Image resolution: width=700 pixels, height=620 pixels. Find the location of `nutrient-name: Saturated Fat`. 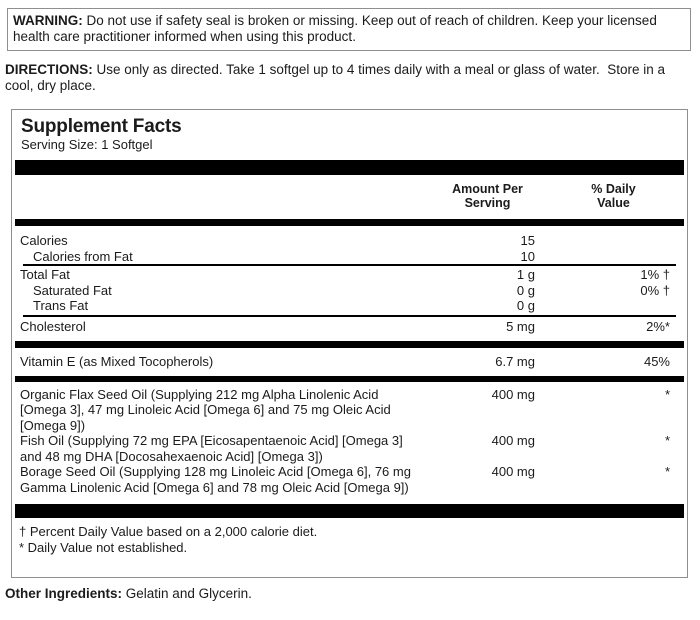

nutrient-name: Saturated Fat is located at coordinates (72, 290).